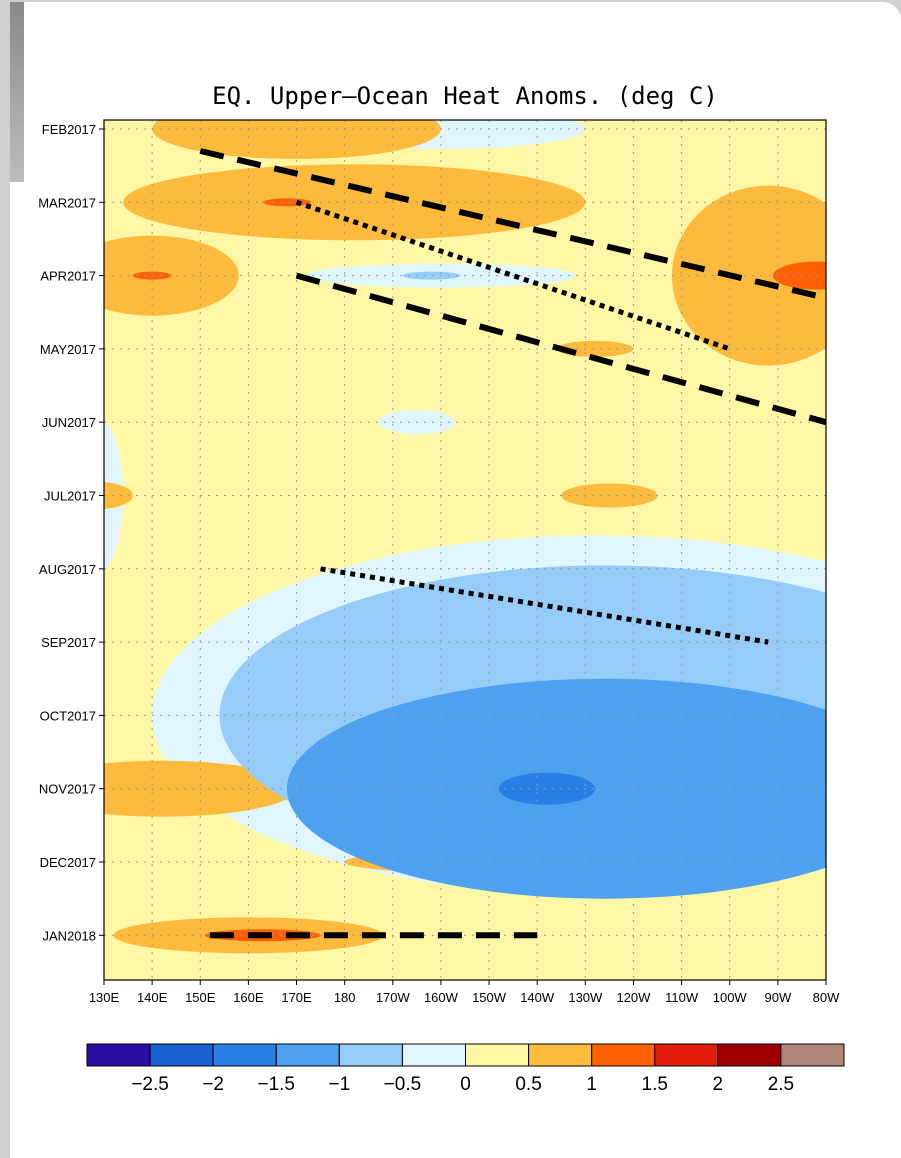 This screenshot has width=901, height=1158. What do you see at coordinates (465, 1069) in the screenshot?
I see `colorbar: −2.5 −2 −1.5 −1 −0.5 0 0.5 1 1.5 2 2.5` at bounding box center [465, 1069].